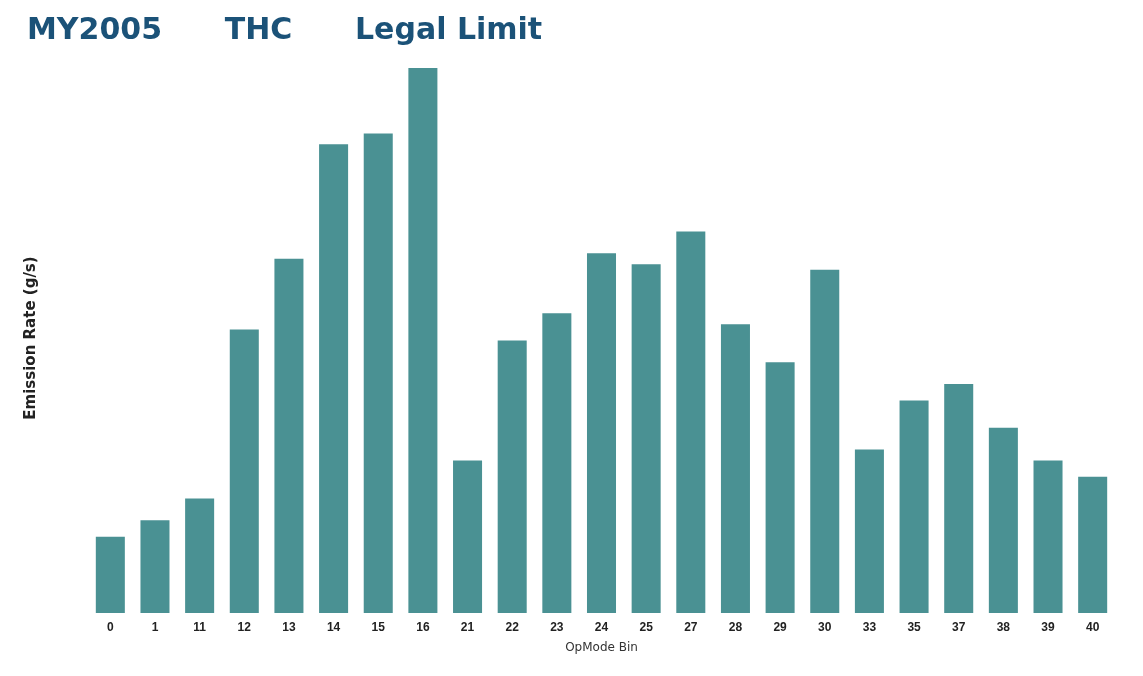  What do you see at coordinates (869, 627) in the screenshot?
I see `x-tick-label: 33` at bounding box center [869, 627].